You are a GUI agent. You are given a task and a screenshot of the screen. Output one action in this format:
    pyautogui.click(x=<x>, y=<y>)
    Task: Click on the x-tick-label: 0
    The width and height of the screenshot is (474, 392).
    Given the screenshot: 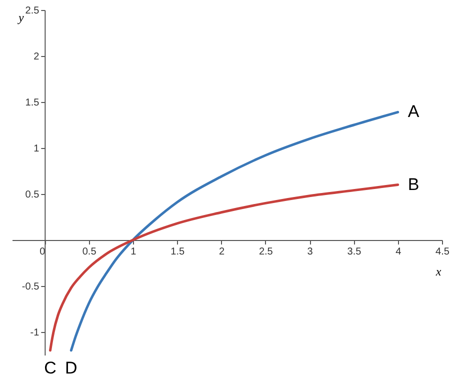 What is the action you would take?
    pyautogui.click(x=43, y=252)
    